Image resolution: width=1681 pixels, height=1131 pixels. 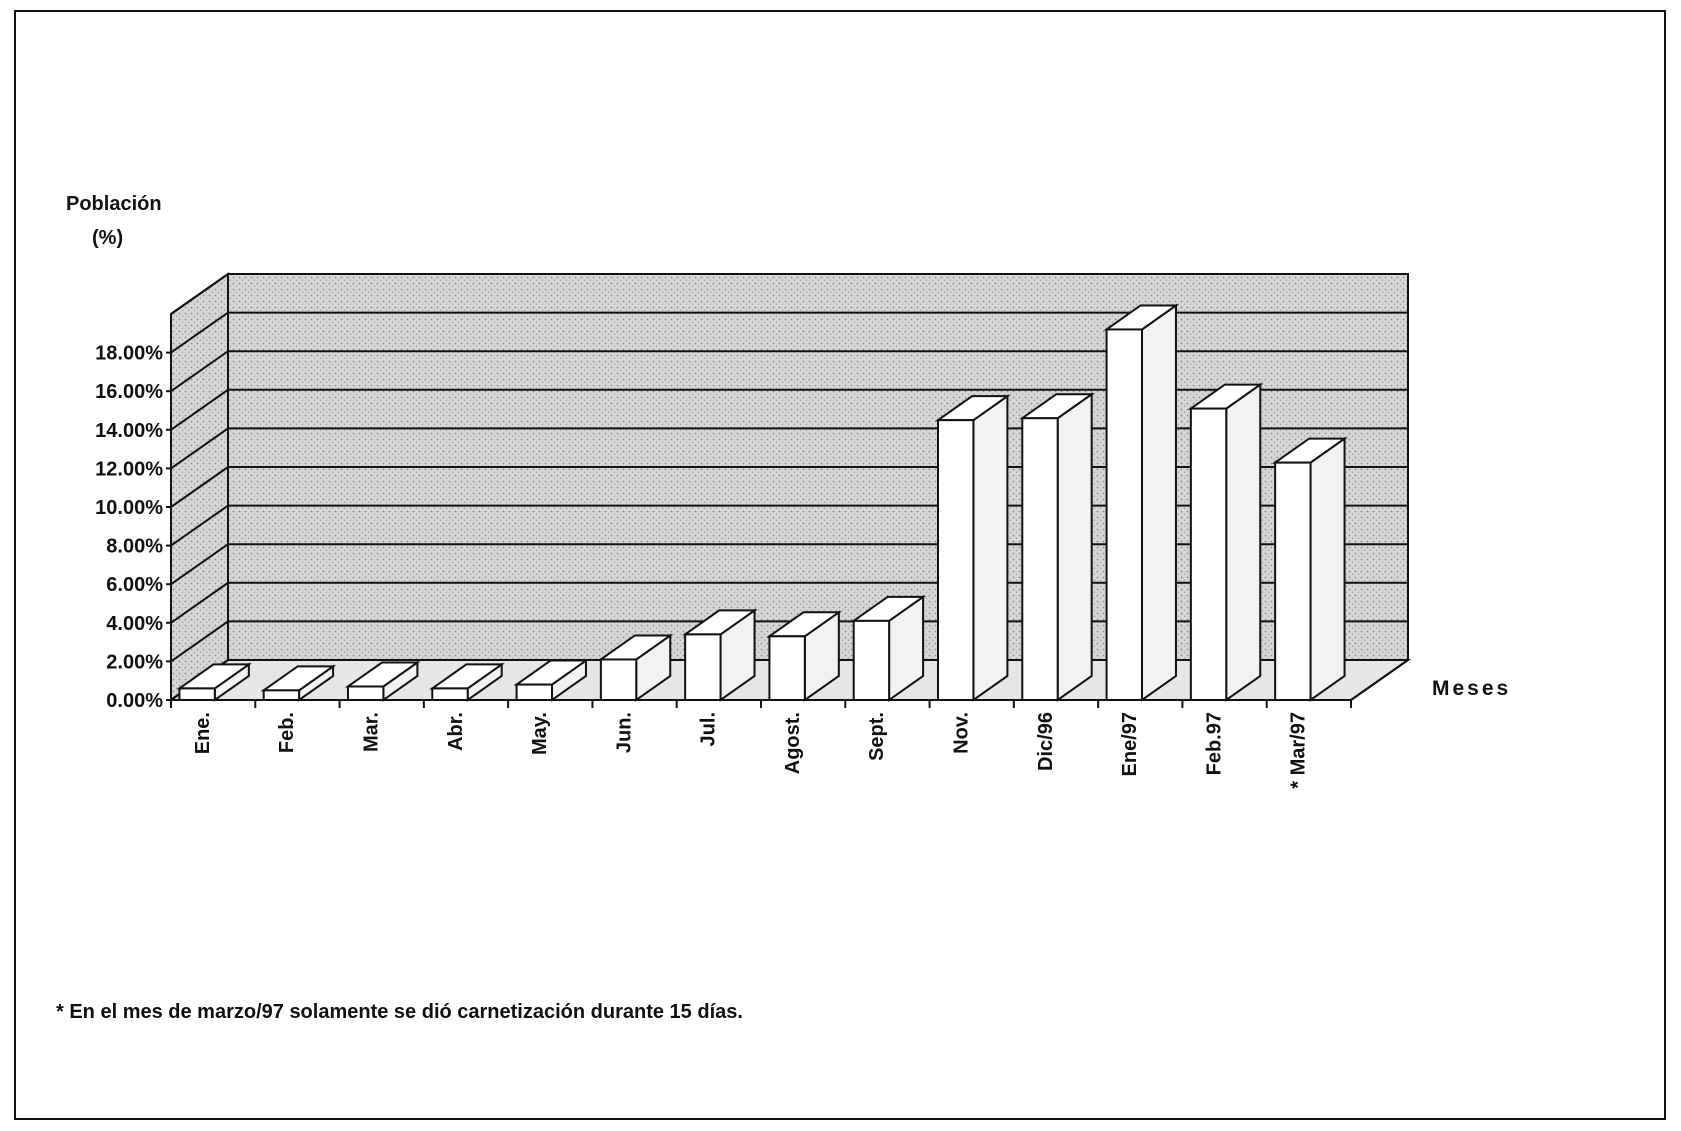 What do you see at coordinates (962, 733) in the screenshot?
I see `x-tick-label: Nov.` at bounding box center [962, 733].